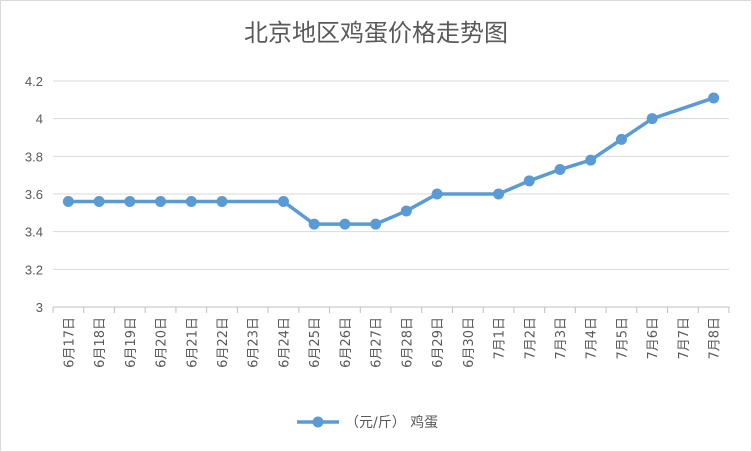 This screenshot has width=752, height=452. What do you see at coordinates (192, 342) in the screenshot?
I see `x-tick-label: 6月21日` at bounding box center [192, 342].